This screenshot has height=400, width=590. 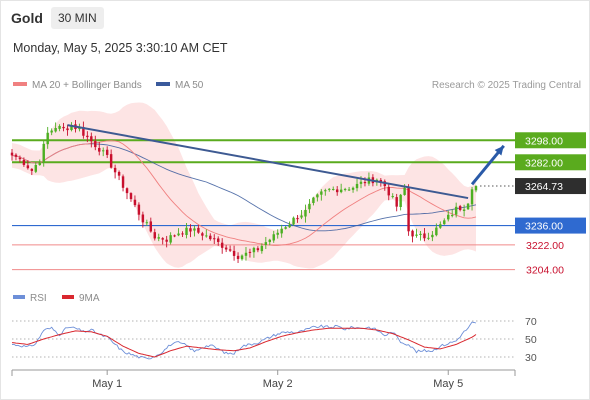 I want to click on timeframe-badge: 30 MIN, so click(x=77, y=18).